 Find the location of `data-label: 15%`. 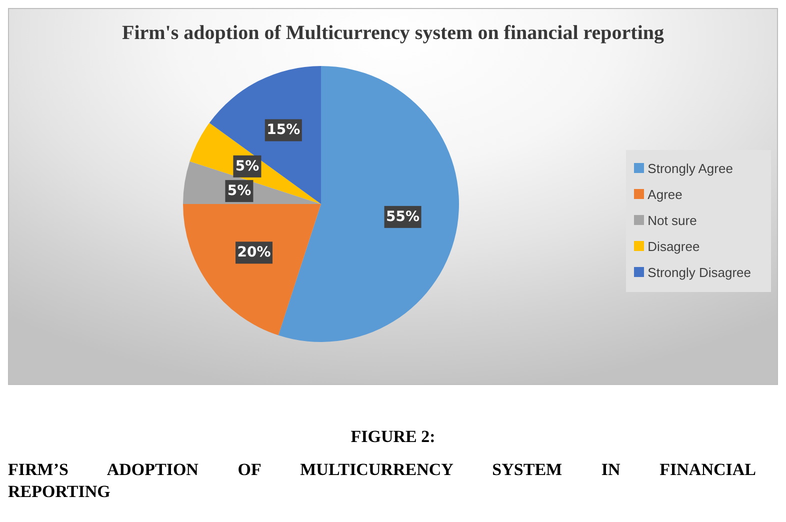

data-label: 15% is located at coordinates (283, 130).